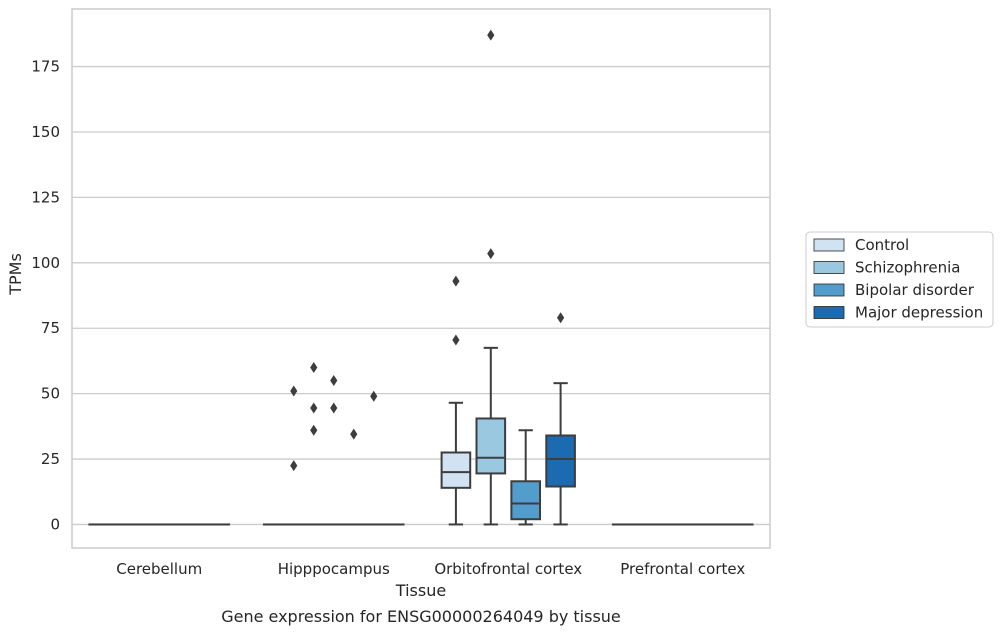  Describe the element at coordinates (682, 569) in the screenshot. I see `x-tick-label: Prefrontal cortex` at that location.